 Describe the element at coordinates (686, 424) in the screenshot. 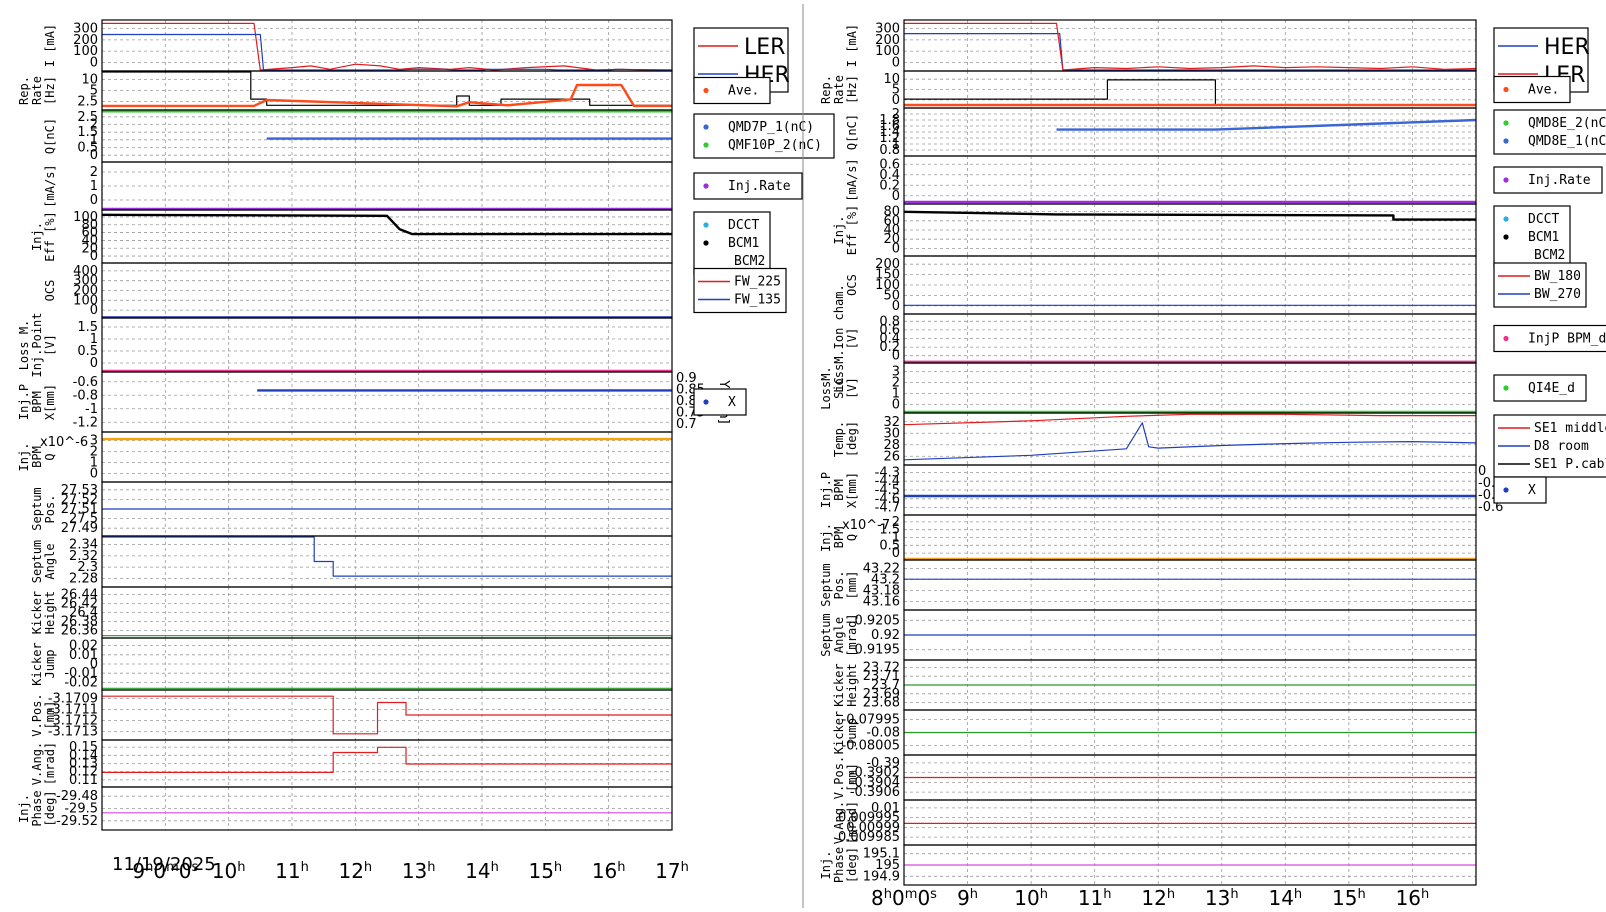

I see `y2-tick-label: 0.7` at that location.